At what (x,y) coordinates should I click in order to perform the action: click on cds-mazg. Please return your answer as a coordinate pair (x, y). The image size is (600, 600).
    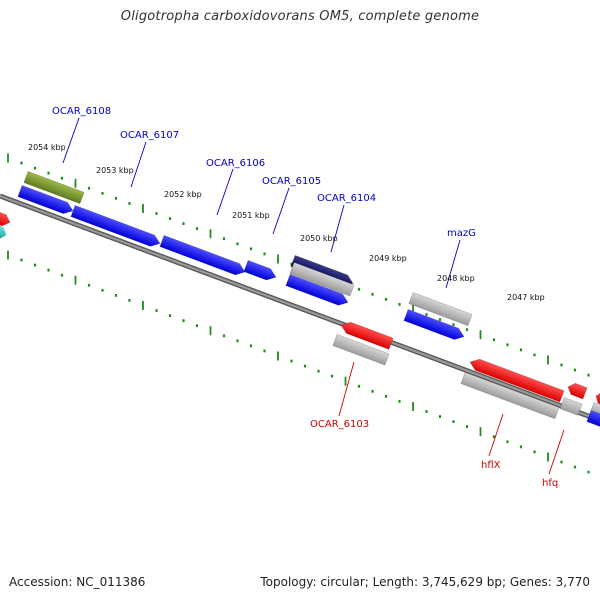
    Looking at the image, I should click on (434, 324).